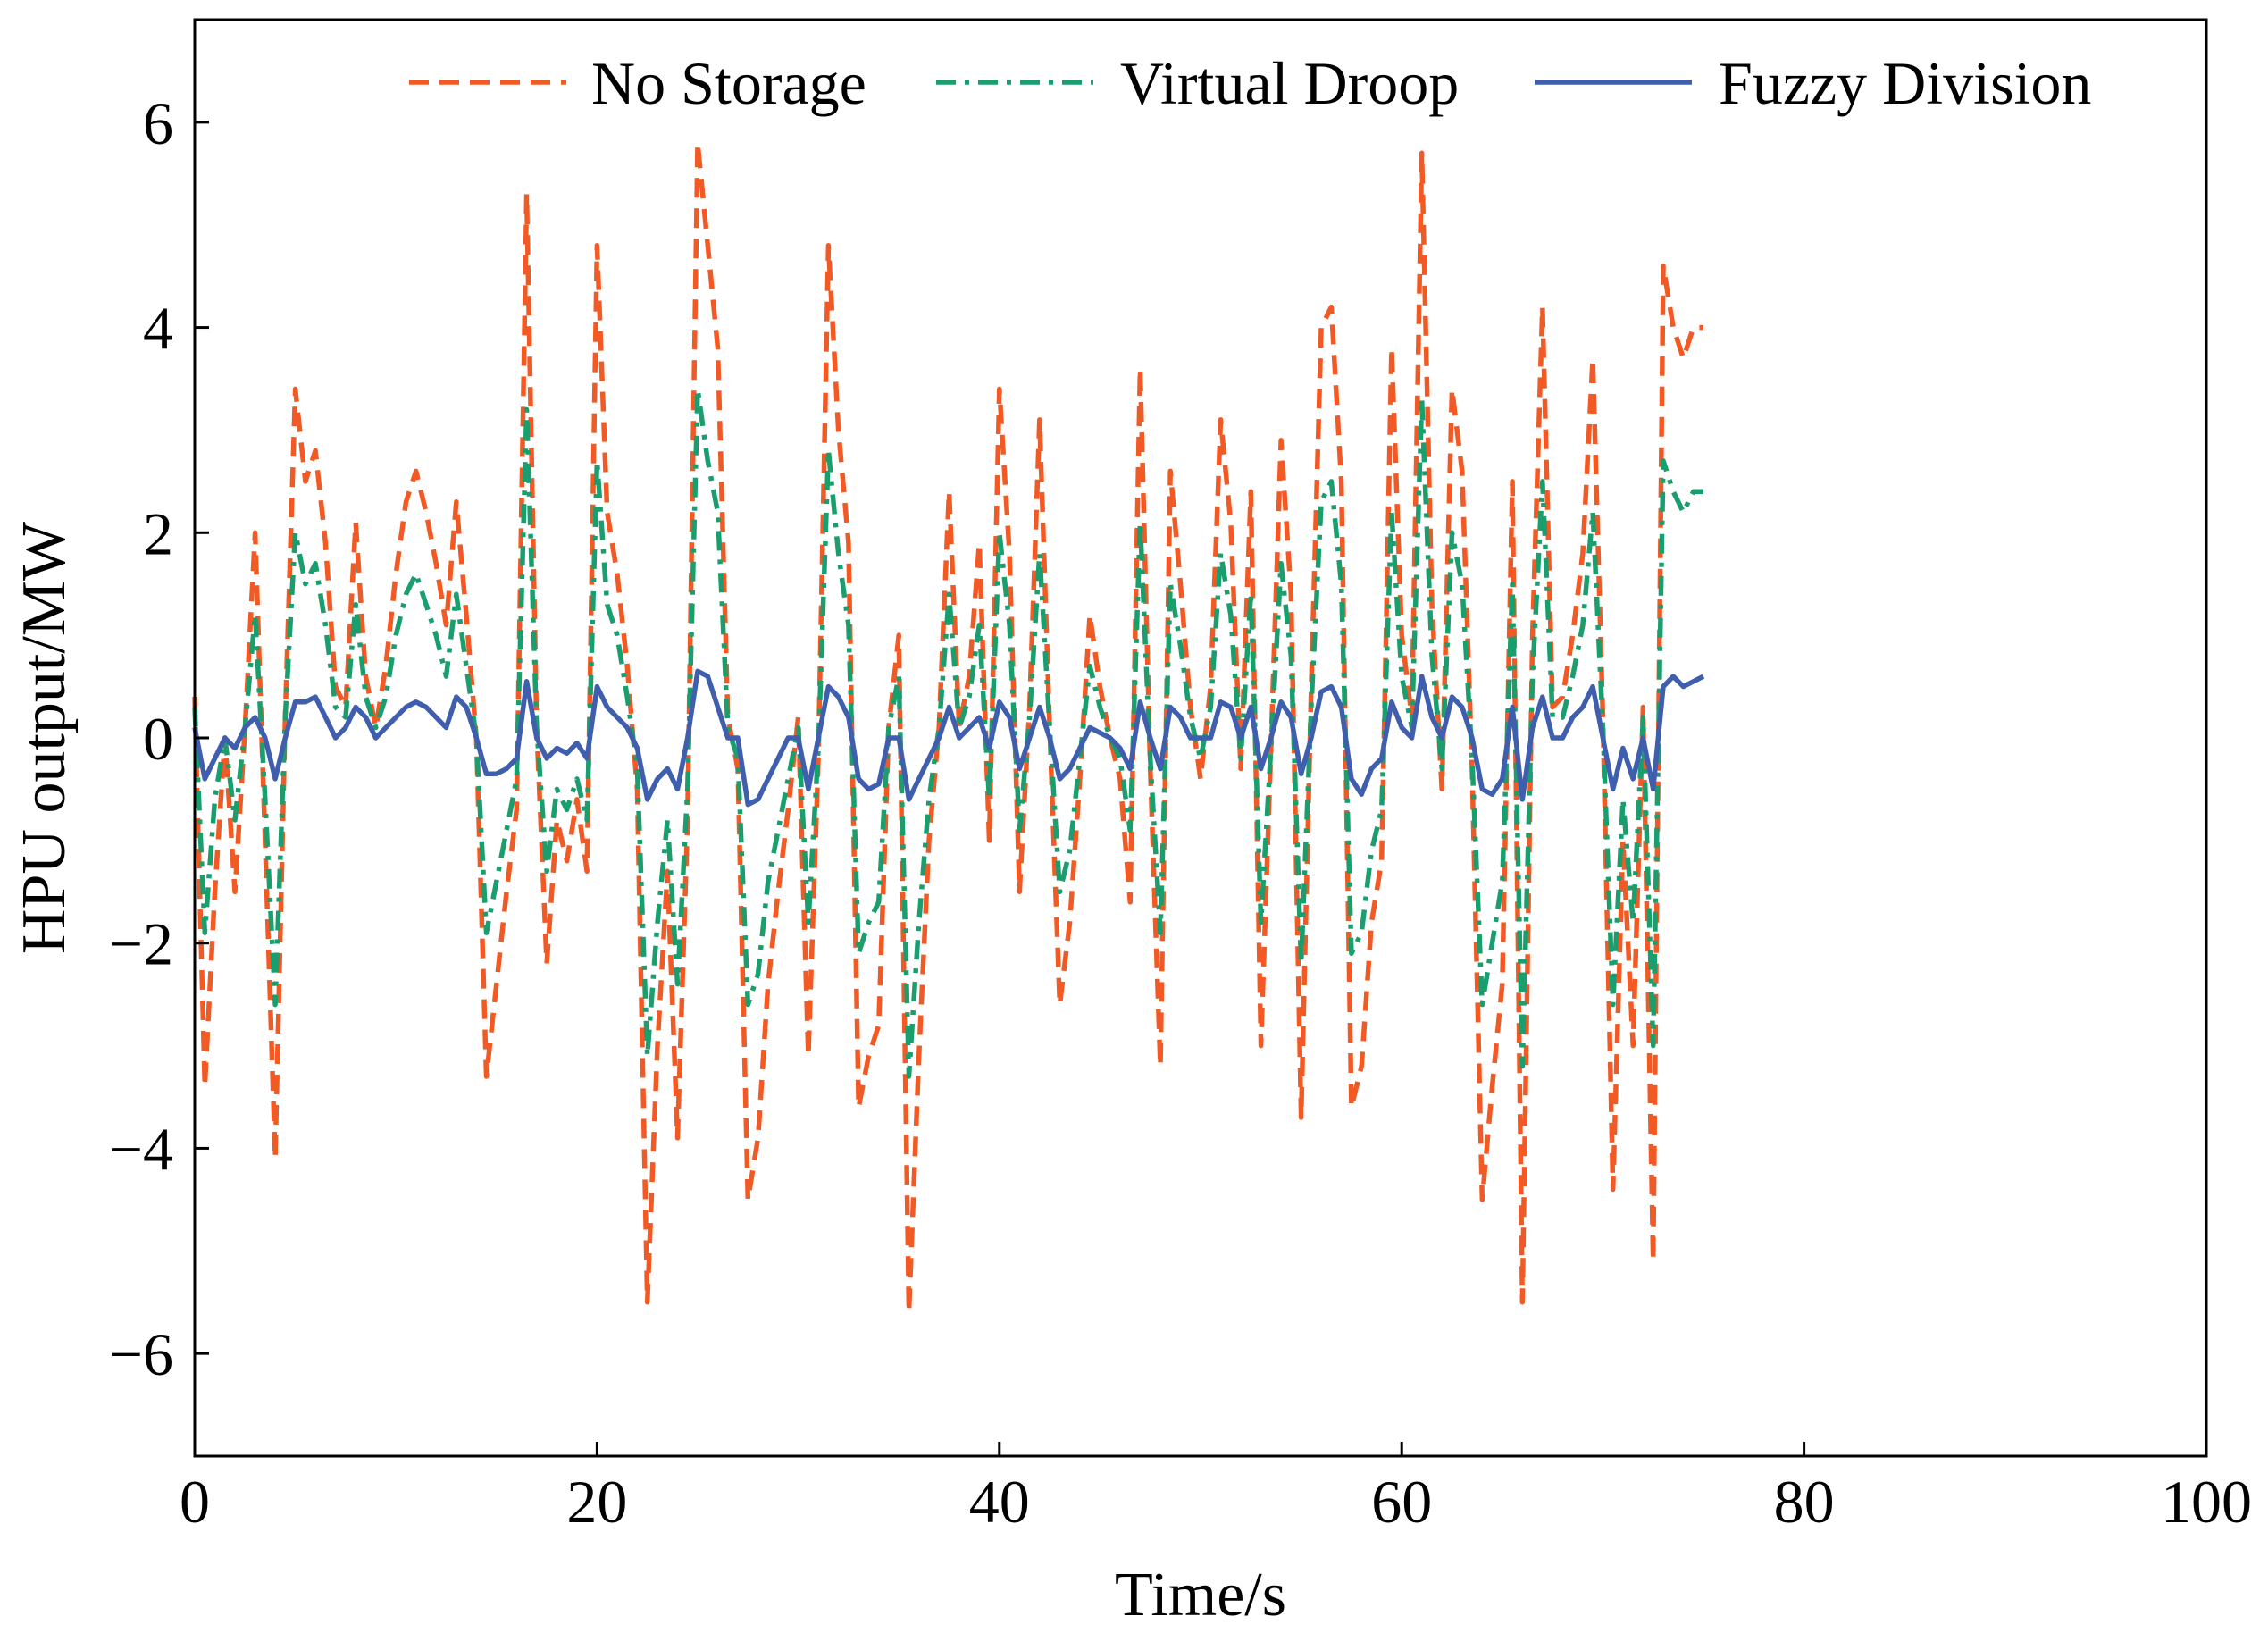 The width and height of the screenshot is (2268, 1633). What do you see at coordinates (158, 123) in the screenshot?
I see `y-tick-label: 6` at bounding box center [158, 123].